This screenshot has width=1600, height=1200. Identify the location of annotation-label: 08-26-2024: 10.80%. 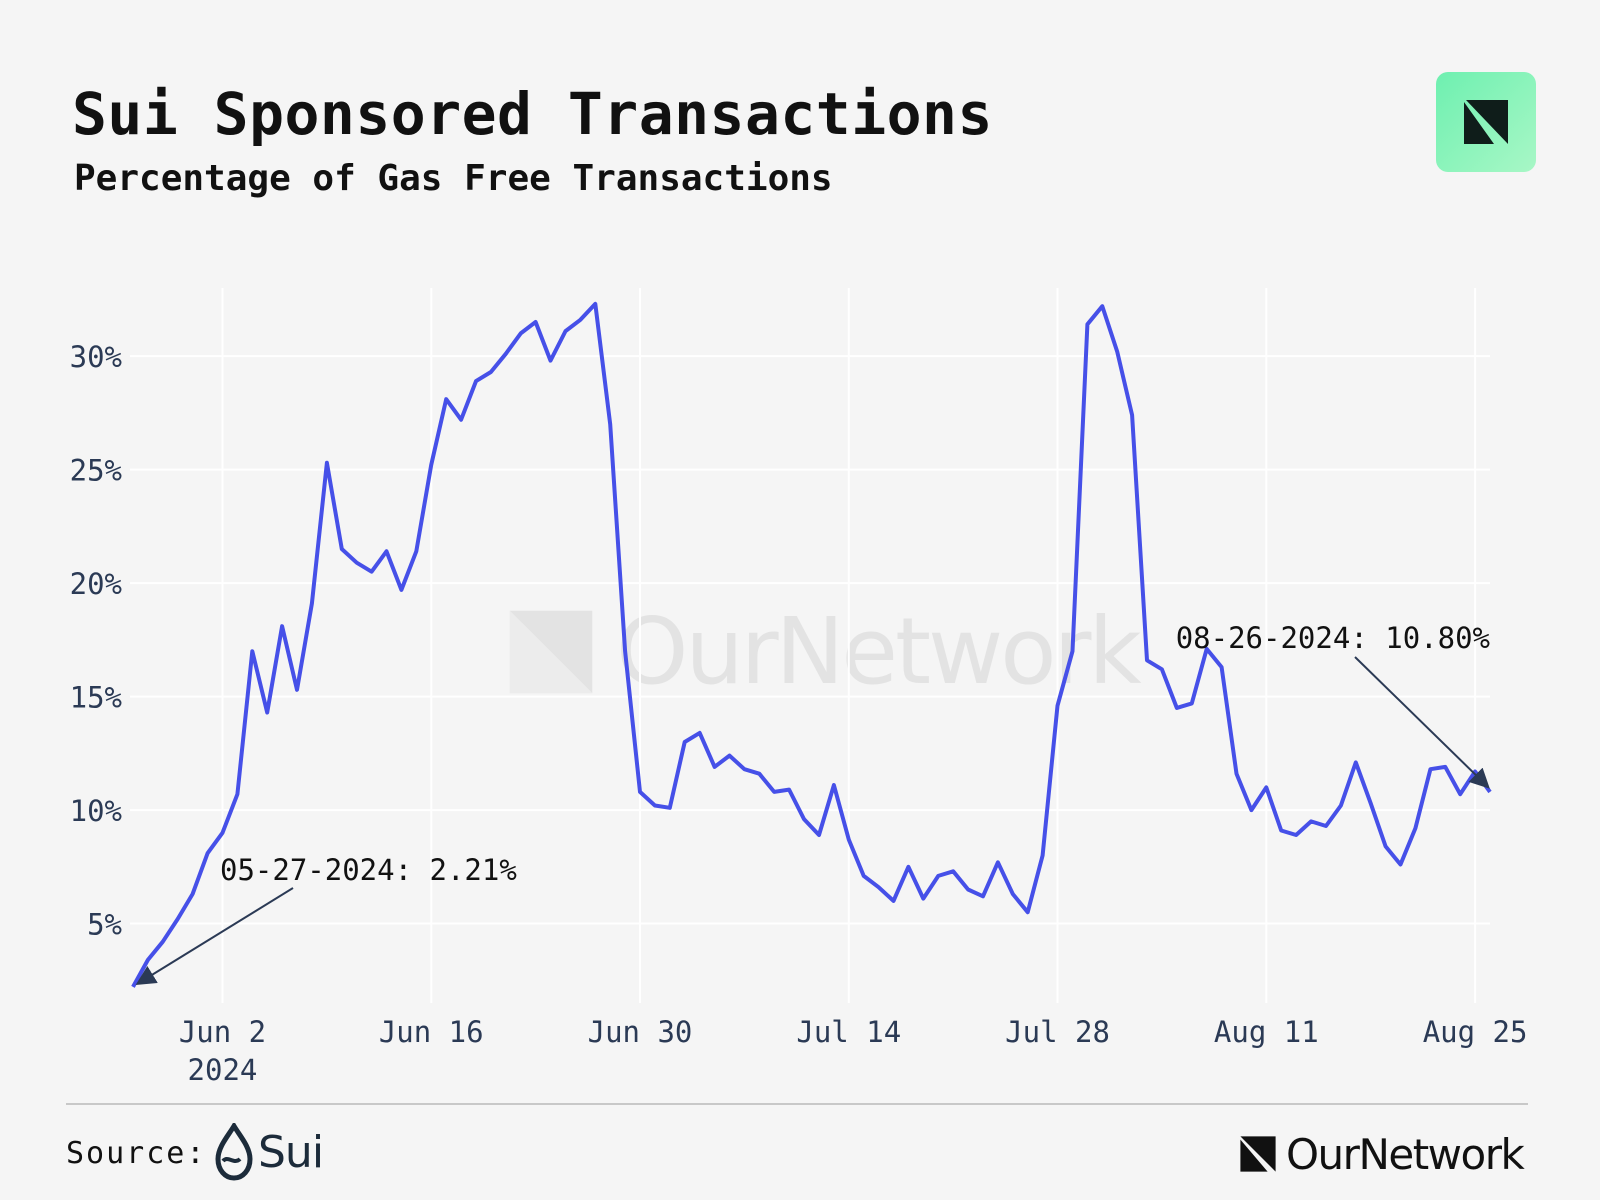
(1333, 638).